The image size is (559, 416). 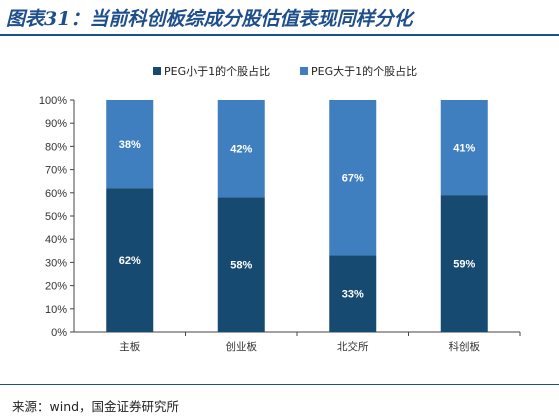 What do you see at coordinates (56, 240) in the screenshot?
I see `y-tick-label: 40%` at bounding box center [56, 240].